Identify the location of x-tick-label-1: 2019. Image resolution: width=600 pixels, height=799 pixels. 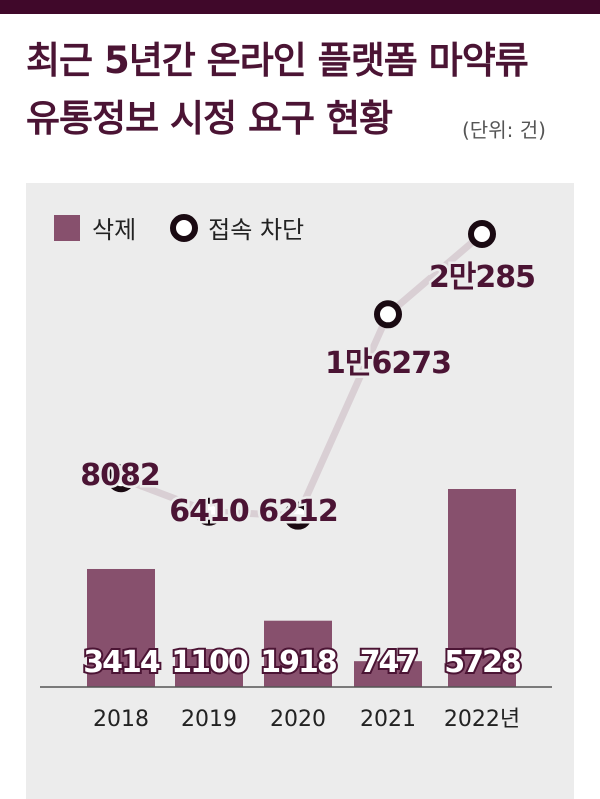
(209, 719).